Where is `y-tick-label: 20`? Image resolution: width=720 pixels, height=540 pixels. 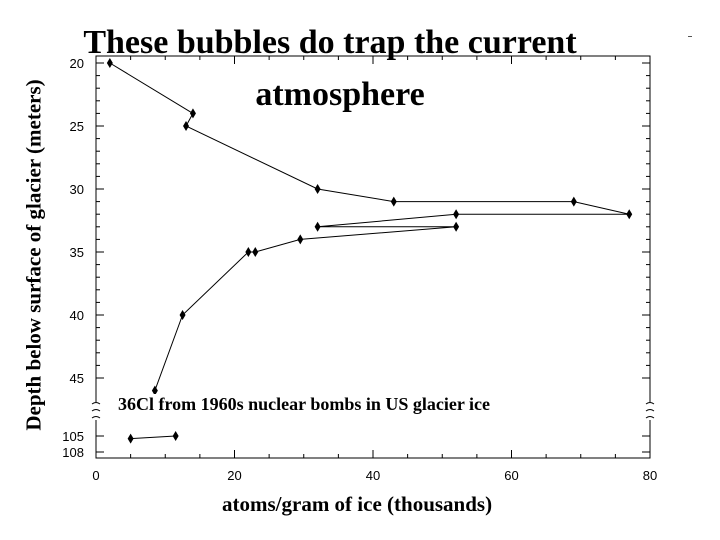
y-tick-label: 20 is located at coordinates (77, 63).